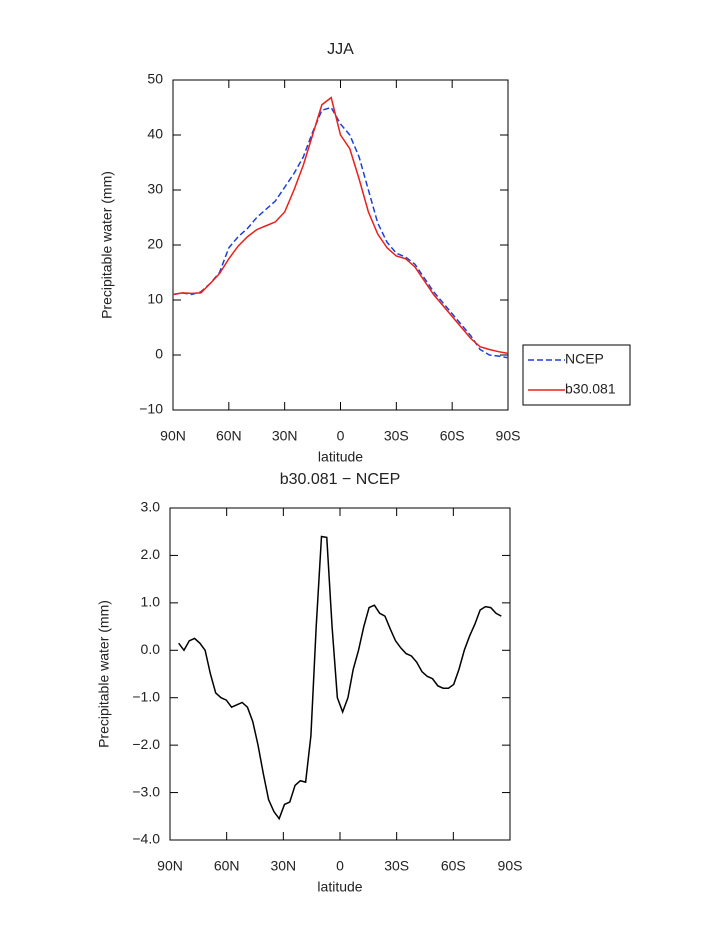 The image size is (723, 935). Describe the element at coordinates (340, 479) in the screenshot. I see `chart-title: b30.081 − NCEP` at that location.